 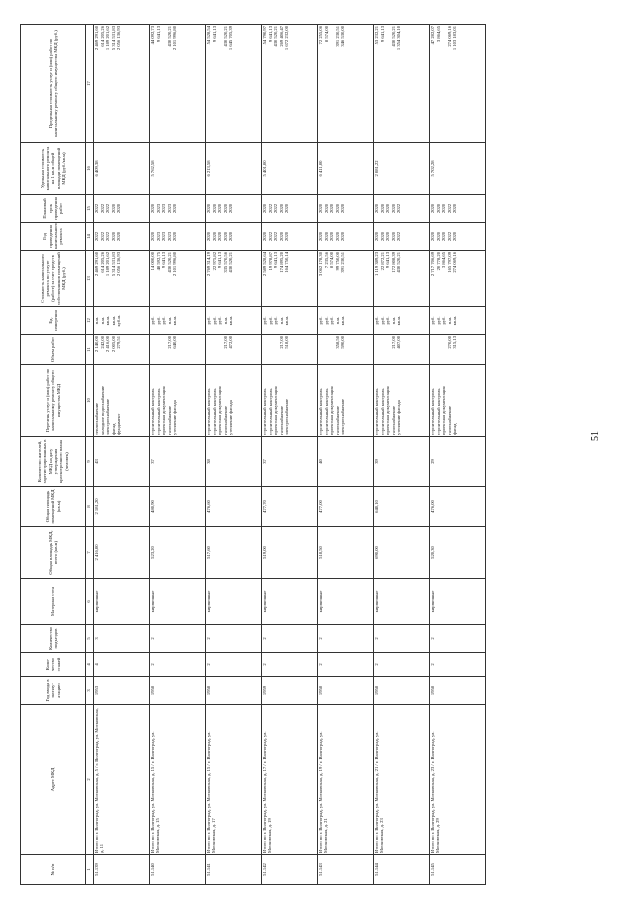 I want to click on table-cell-list: 2 140,00 242,00 2 416,00 2 005,00 279,51, so click(x=121, y=349).